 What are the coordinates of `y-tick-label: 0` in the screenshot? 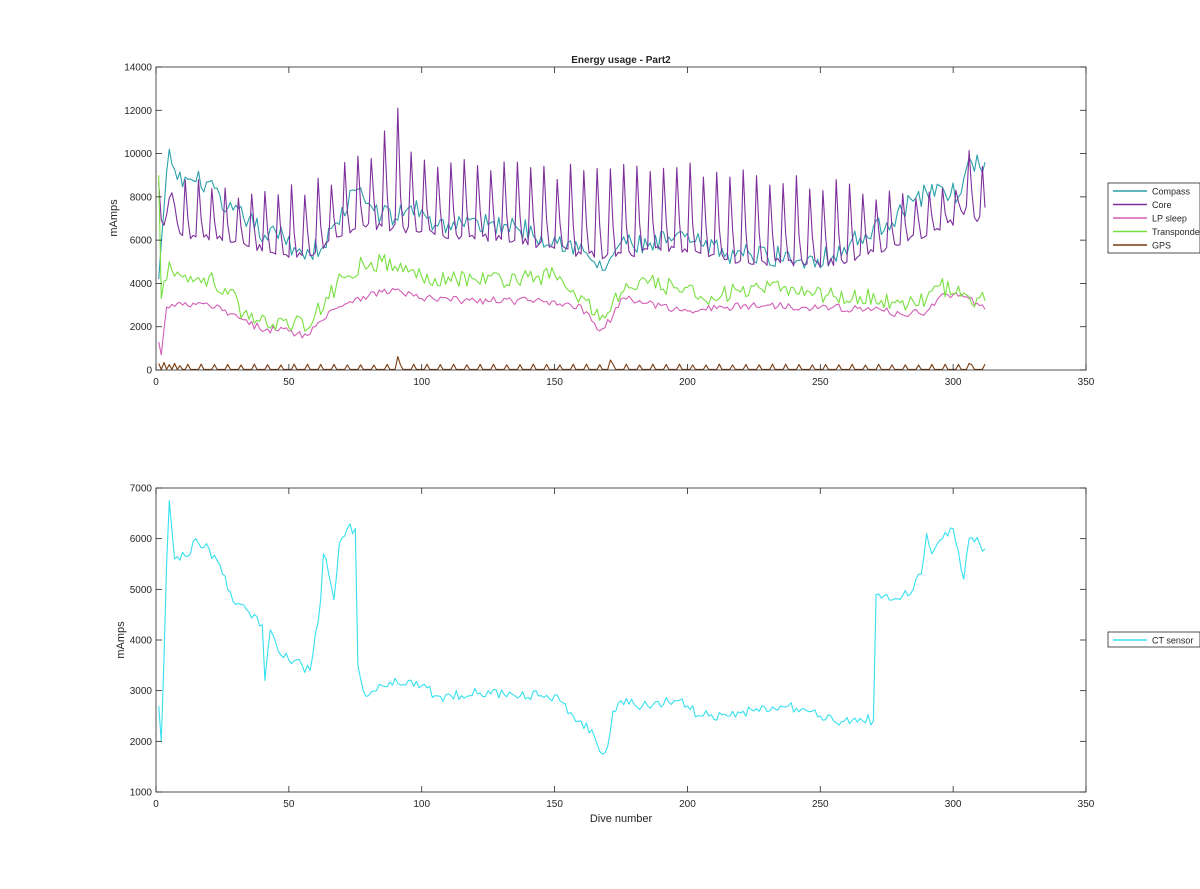 It's located at (149, 371).